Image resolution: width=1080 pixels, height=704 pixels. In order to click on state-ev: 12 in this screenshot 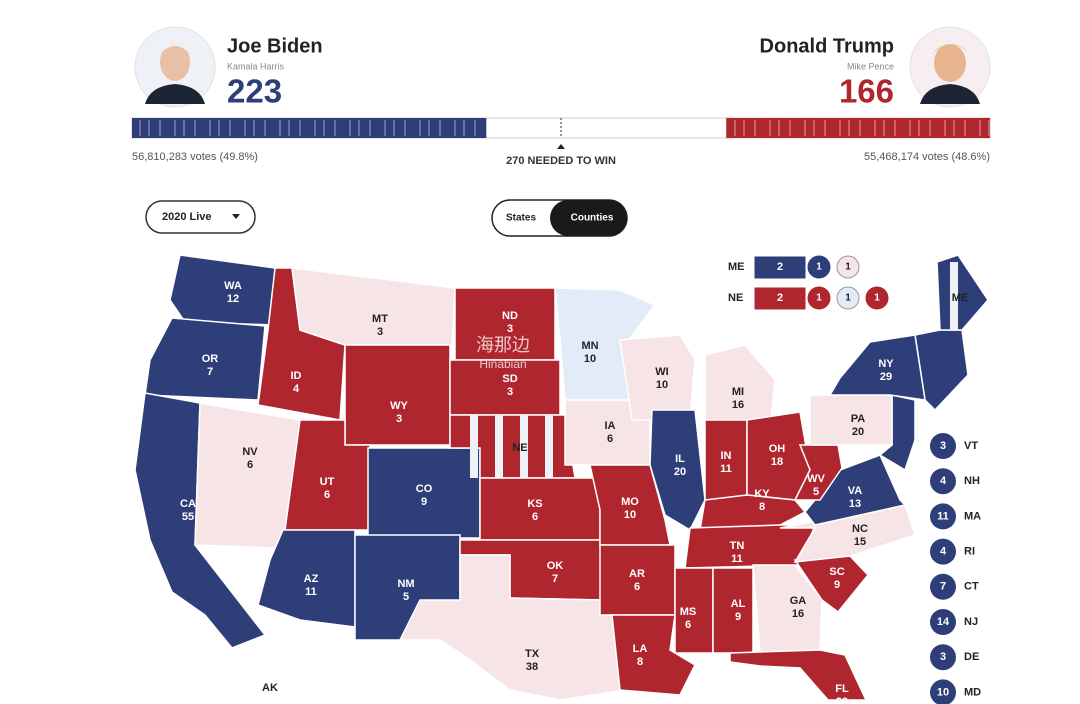, I will do `click(233, 299)`.